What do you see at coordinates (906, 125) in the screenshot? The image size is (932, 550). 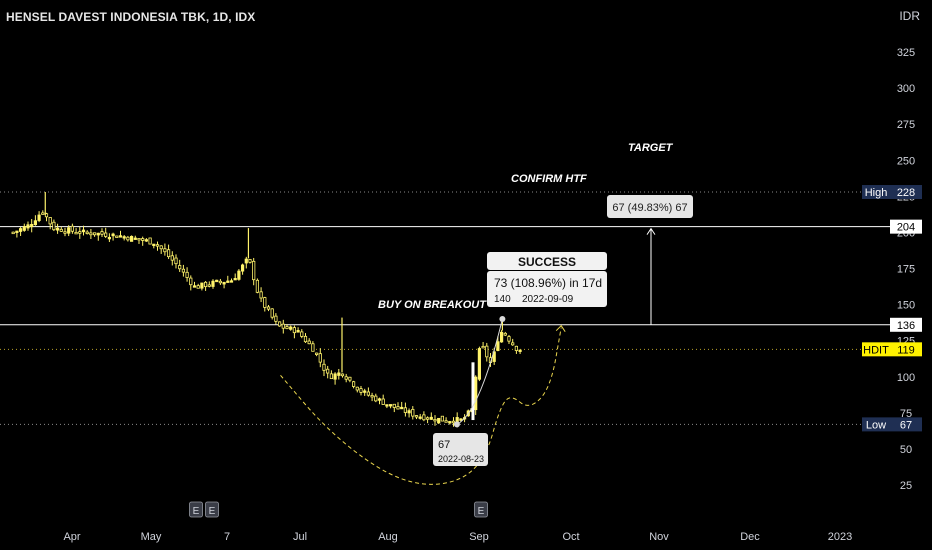 I see `y-tick-label: 275` at bounding box center [906, 125].